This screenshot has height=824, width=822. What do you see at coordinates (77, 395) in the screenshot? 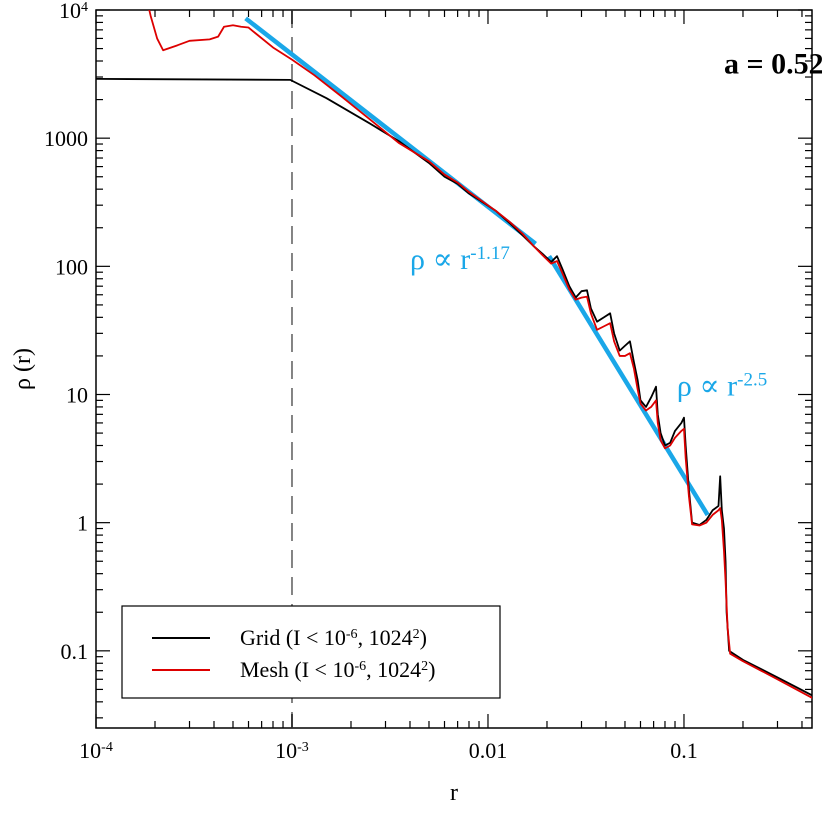
I see `y-tick-label: 10` at bounding box center [77, 395].